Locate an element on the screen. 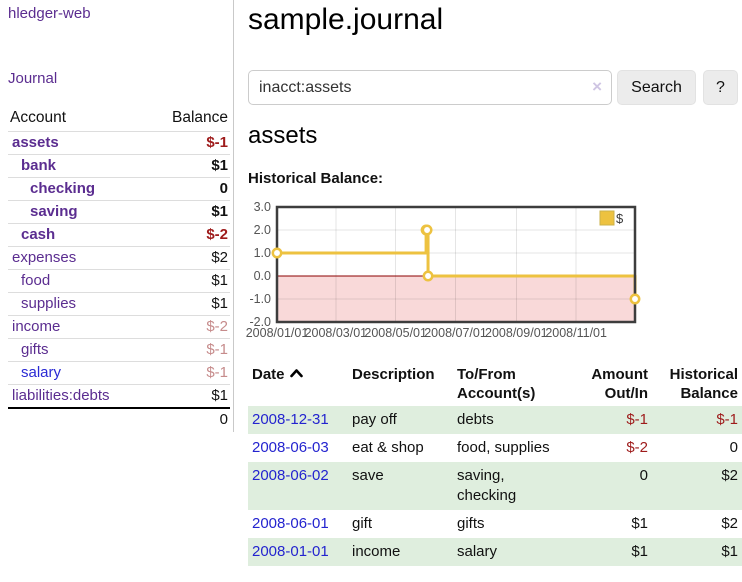 This screenshot has width=742, height=582. search-input is located at coordinates (430, 87).